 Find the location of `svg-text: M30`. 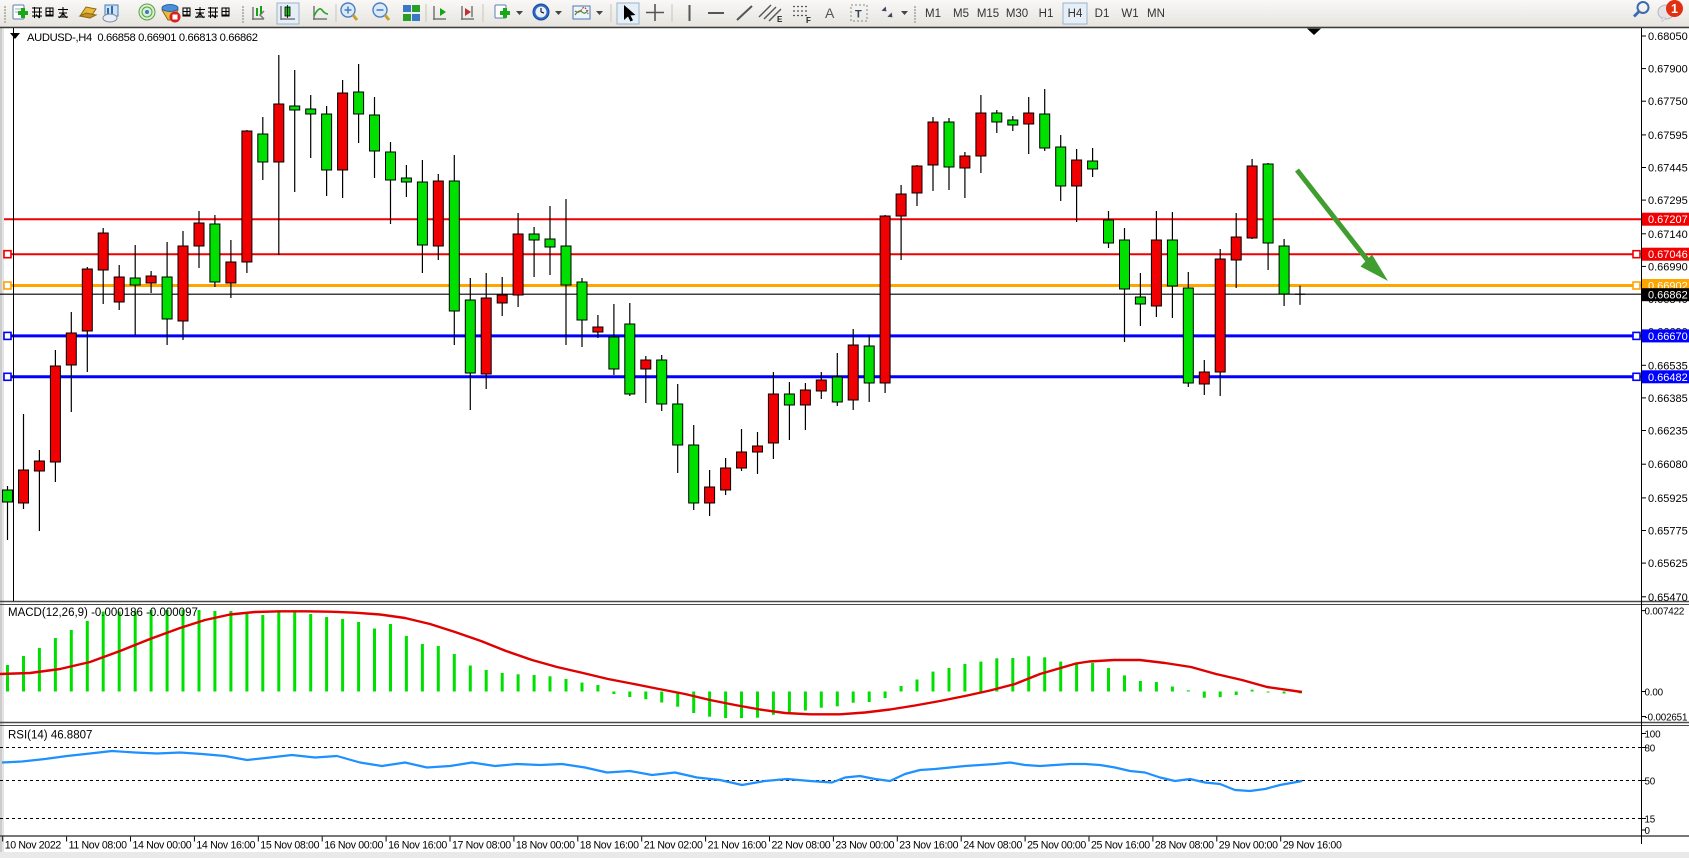

svg-text: M30 is located at coordinates (1017, 14).